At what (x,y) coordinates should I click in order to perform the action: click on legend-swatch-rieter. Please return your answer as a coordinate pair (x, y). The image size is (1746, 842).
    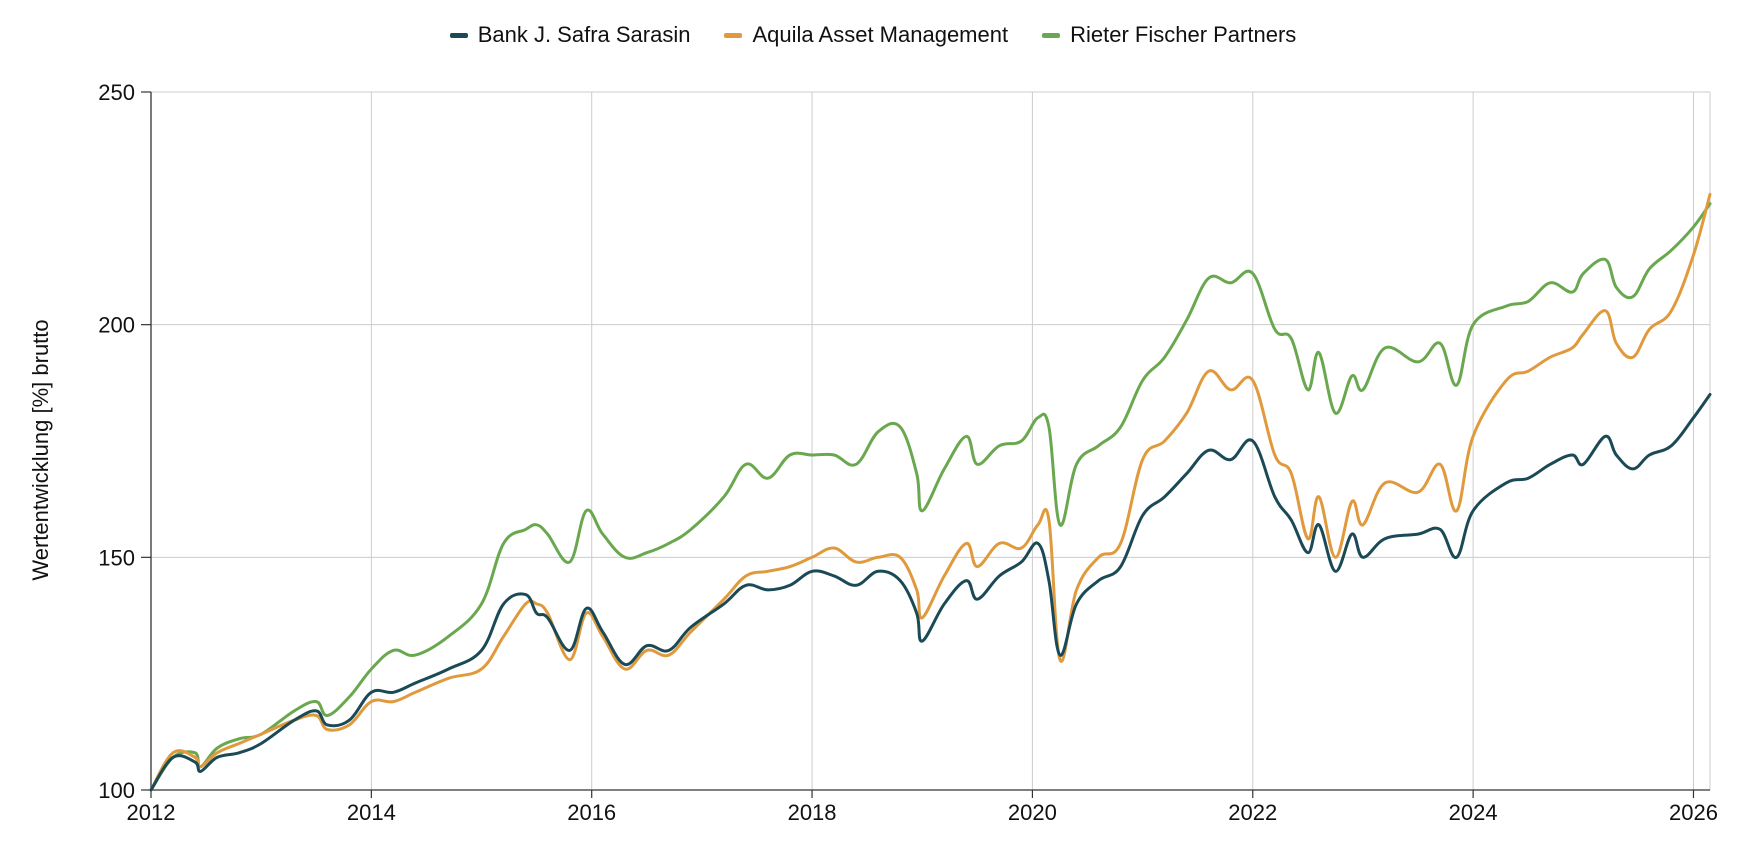
    Looking at the image, I should click on (1051, 35).